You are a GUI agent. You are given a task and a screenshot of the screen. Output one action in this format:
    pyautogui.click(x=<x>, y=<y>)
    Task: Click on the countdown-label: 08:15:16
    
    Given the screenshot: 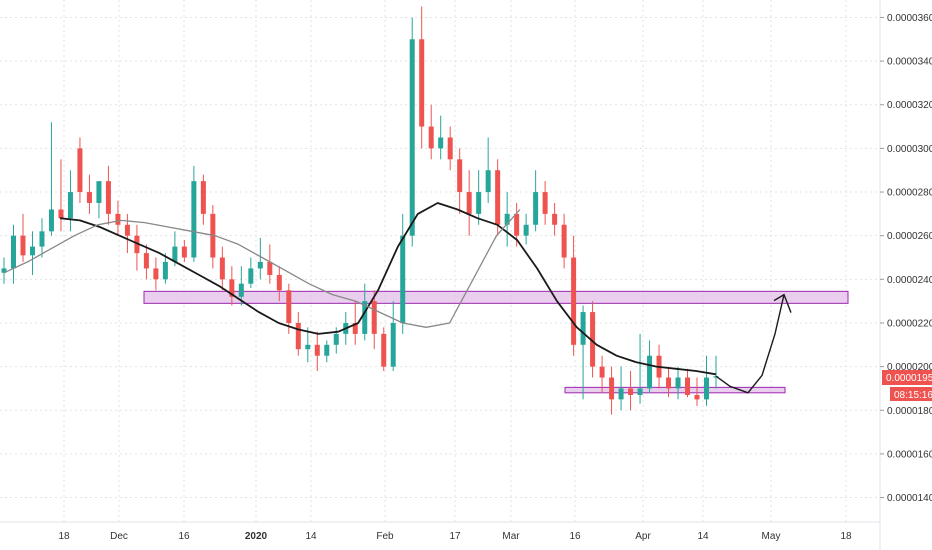 What is the action you would take?
    pyautogui.click(x=913, y=395)
    